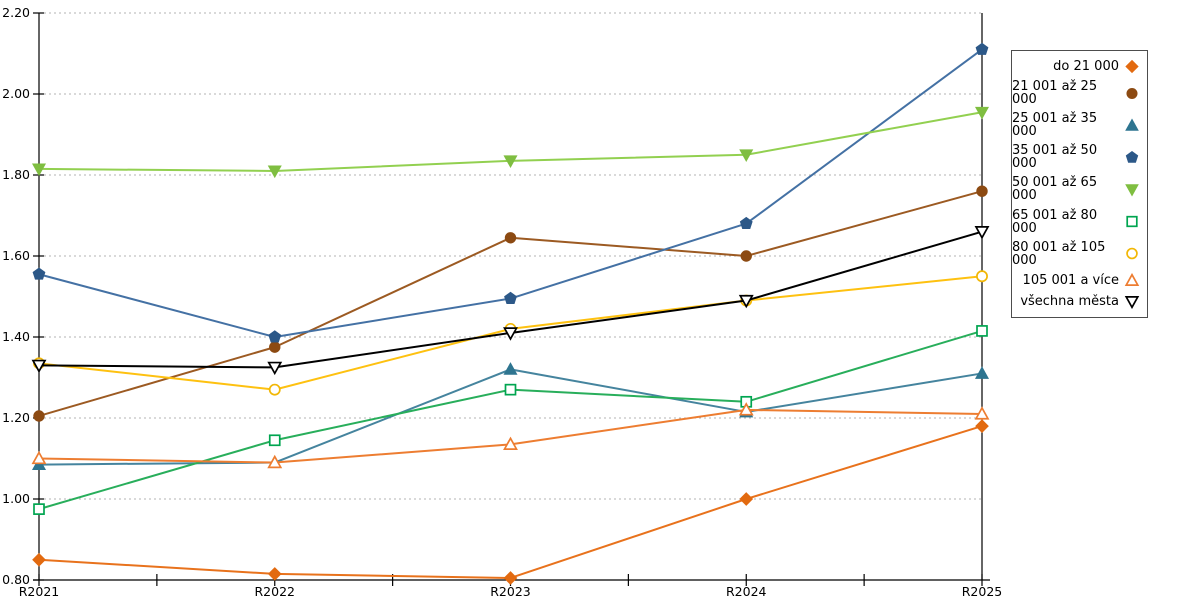 This screenshot has width=1200, height=600. I want to click on legend-item-6: 80 001 až 105 000, so click(1079, 254).